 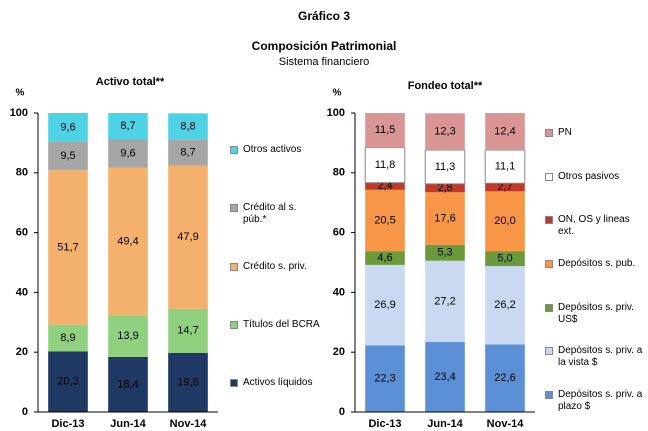 I want to click on legend-item: Activos líquidos, so click(x=275, y=383).